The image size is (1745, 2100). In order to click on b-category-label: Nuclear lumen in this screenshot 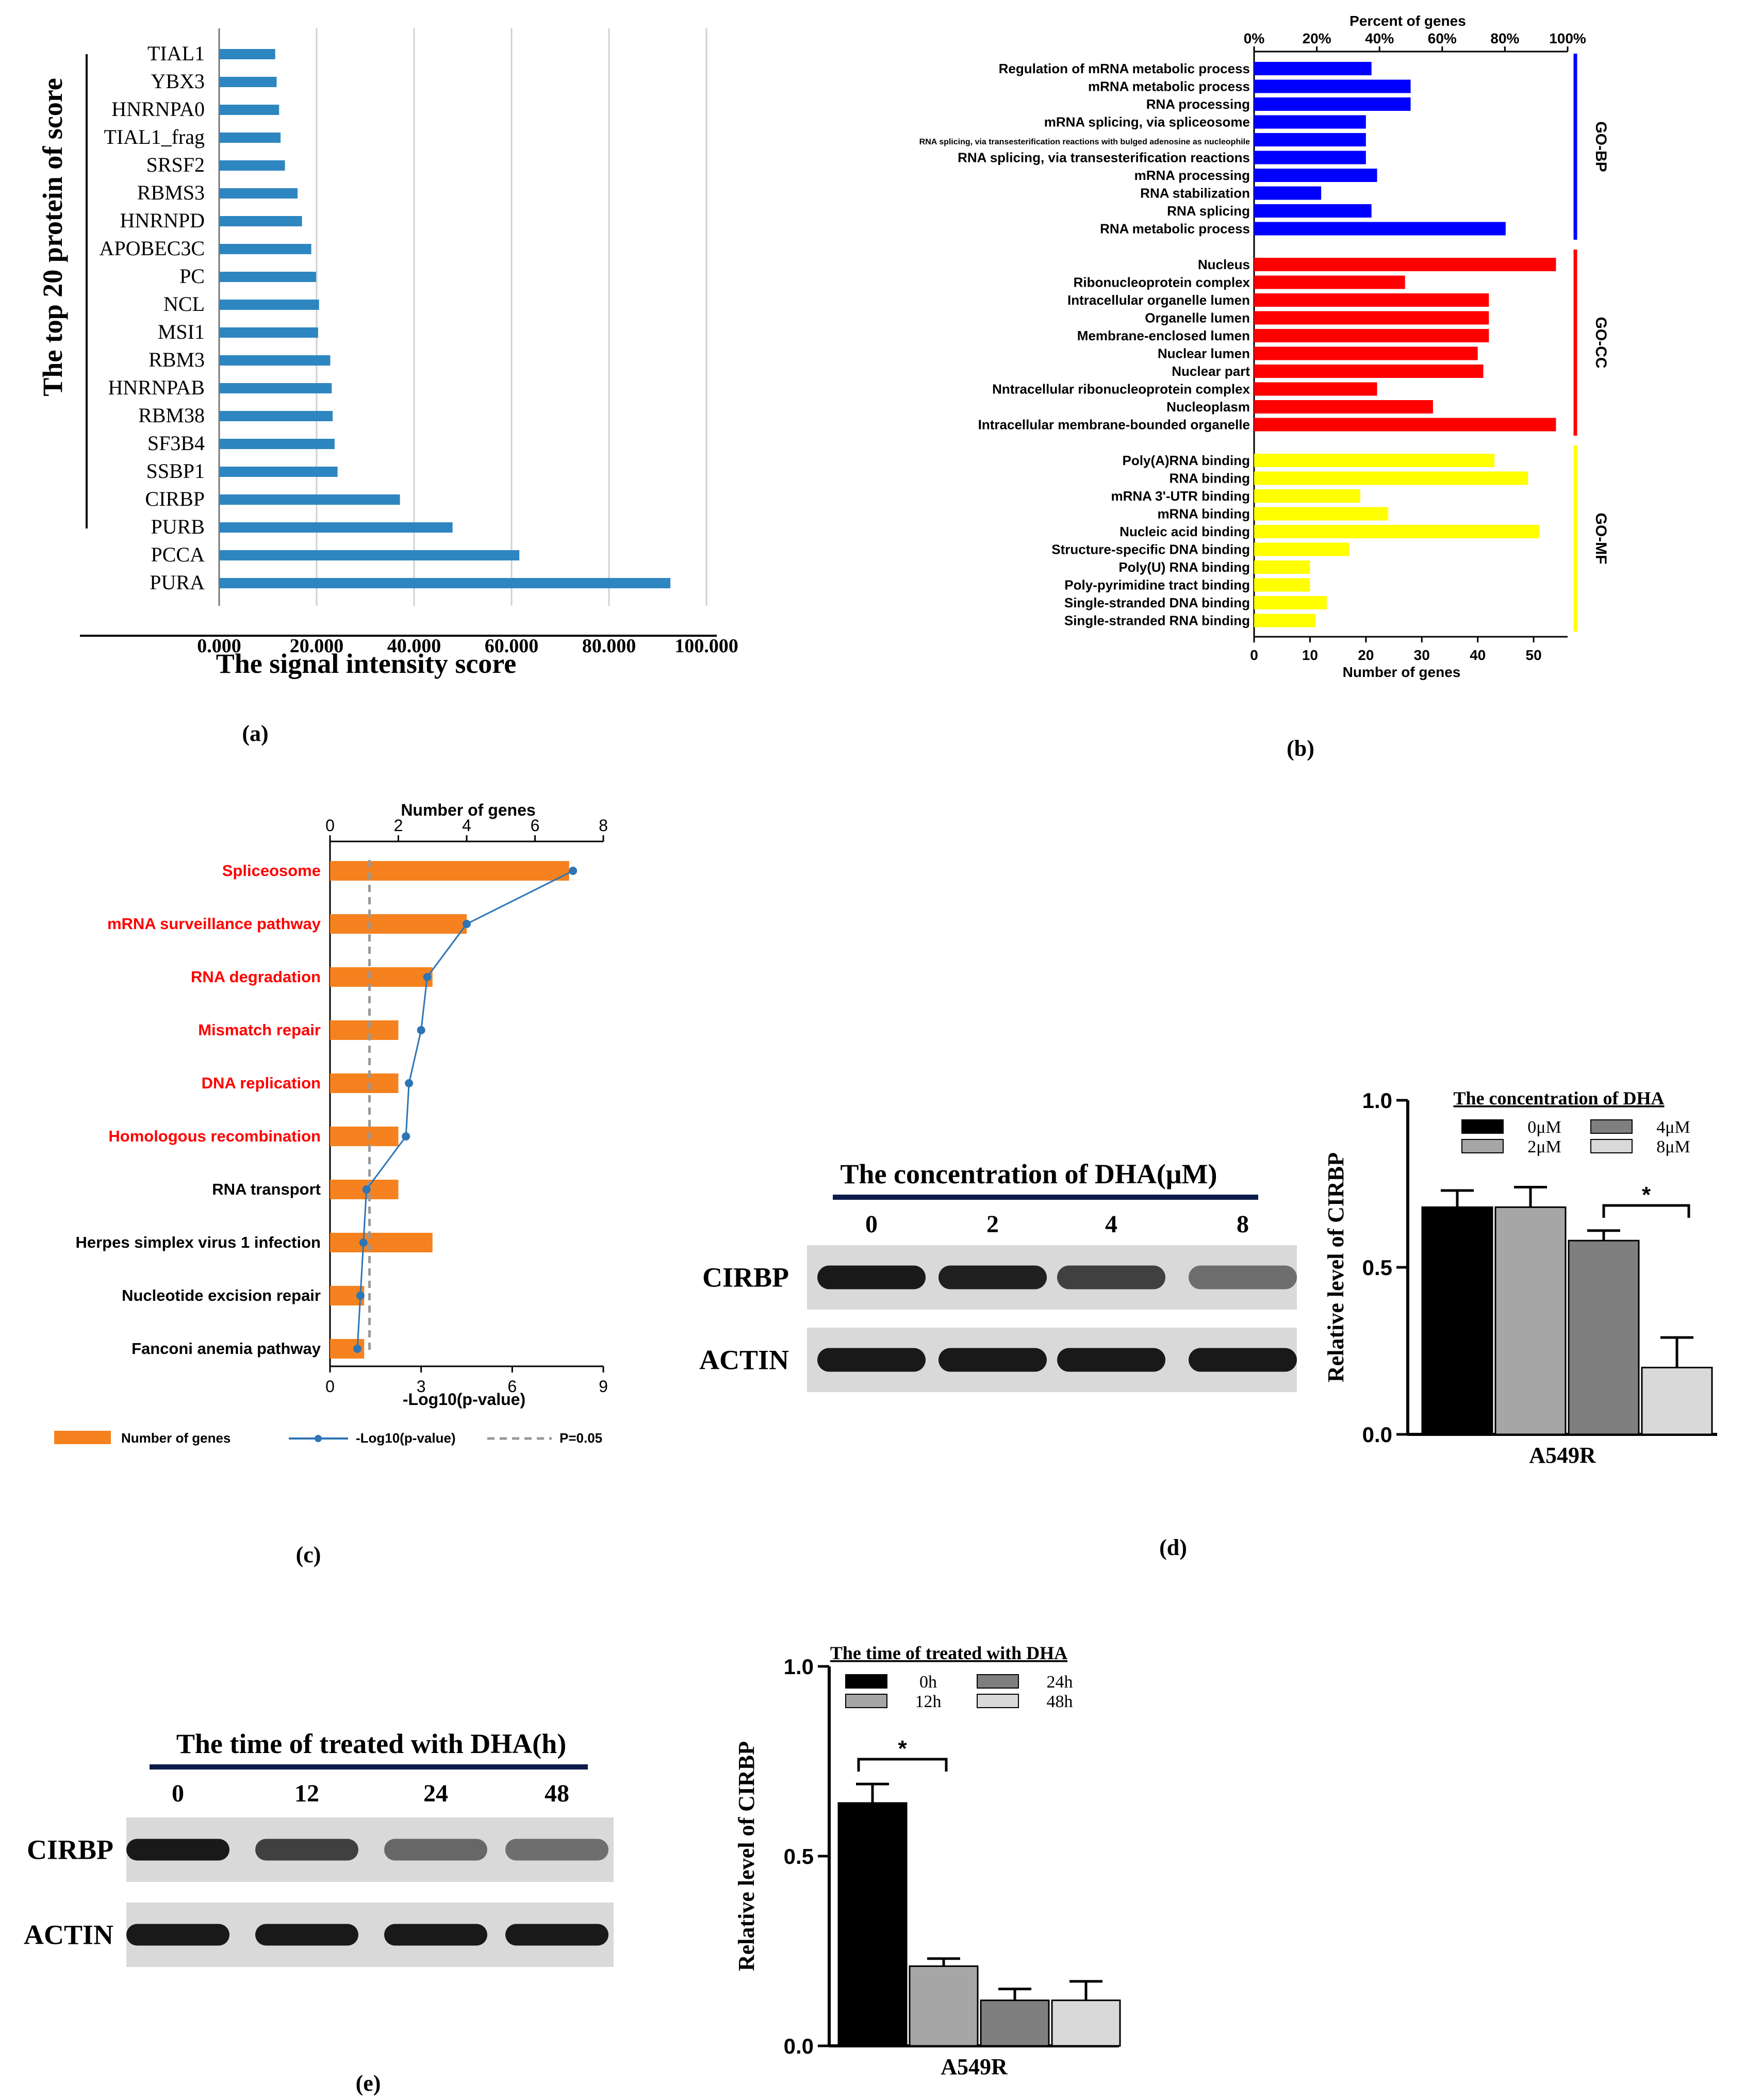, I will do `click(1204, 353)`.